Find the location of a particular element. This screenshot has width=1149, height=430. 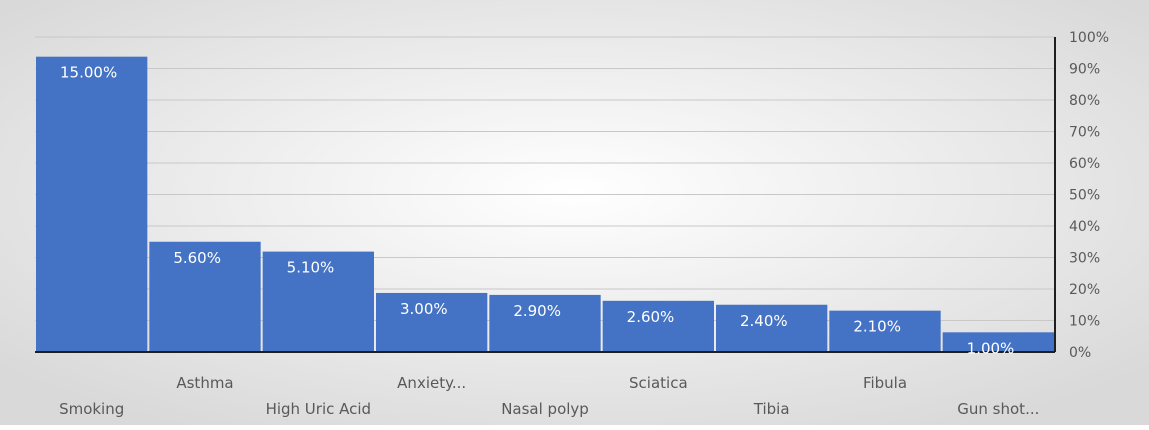

bar-data-label: 2.40% is located at coordinates (764, 321).